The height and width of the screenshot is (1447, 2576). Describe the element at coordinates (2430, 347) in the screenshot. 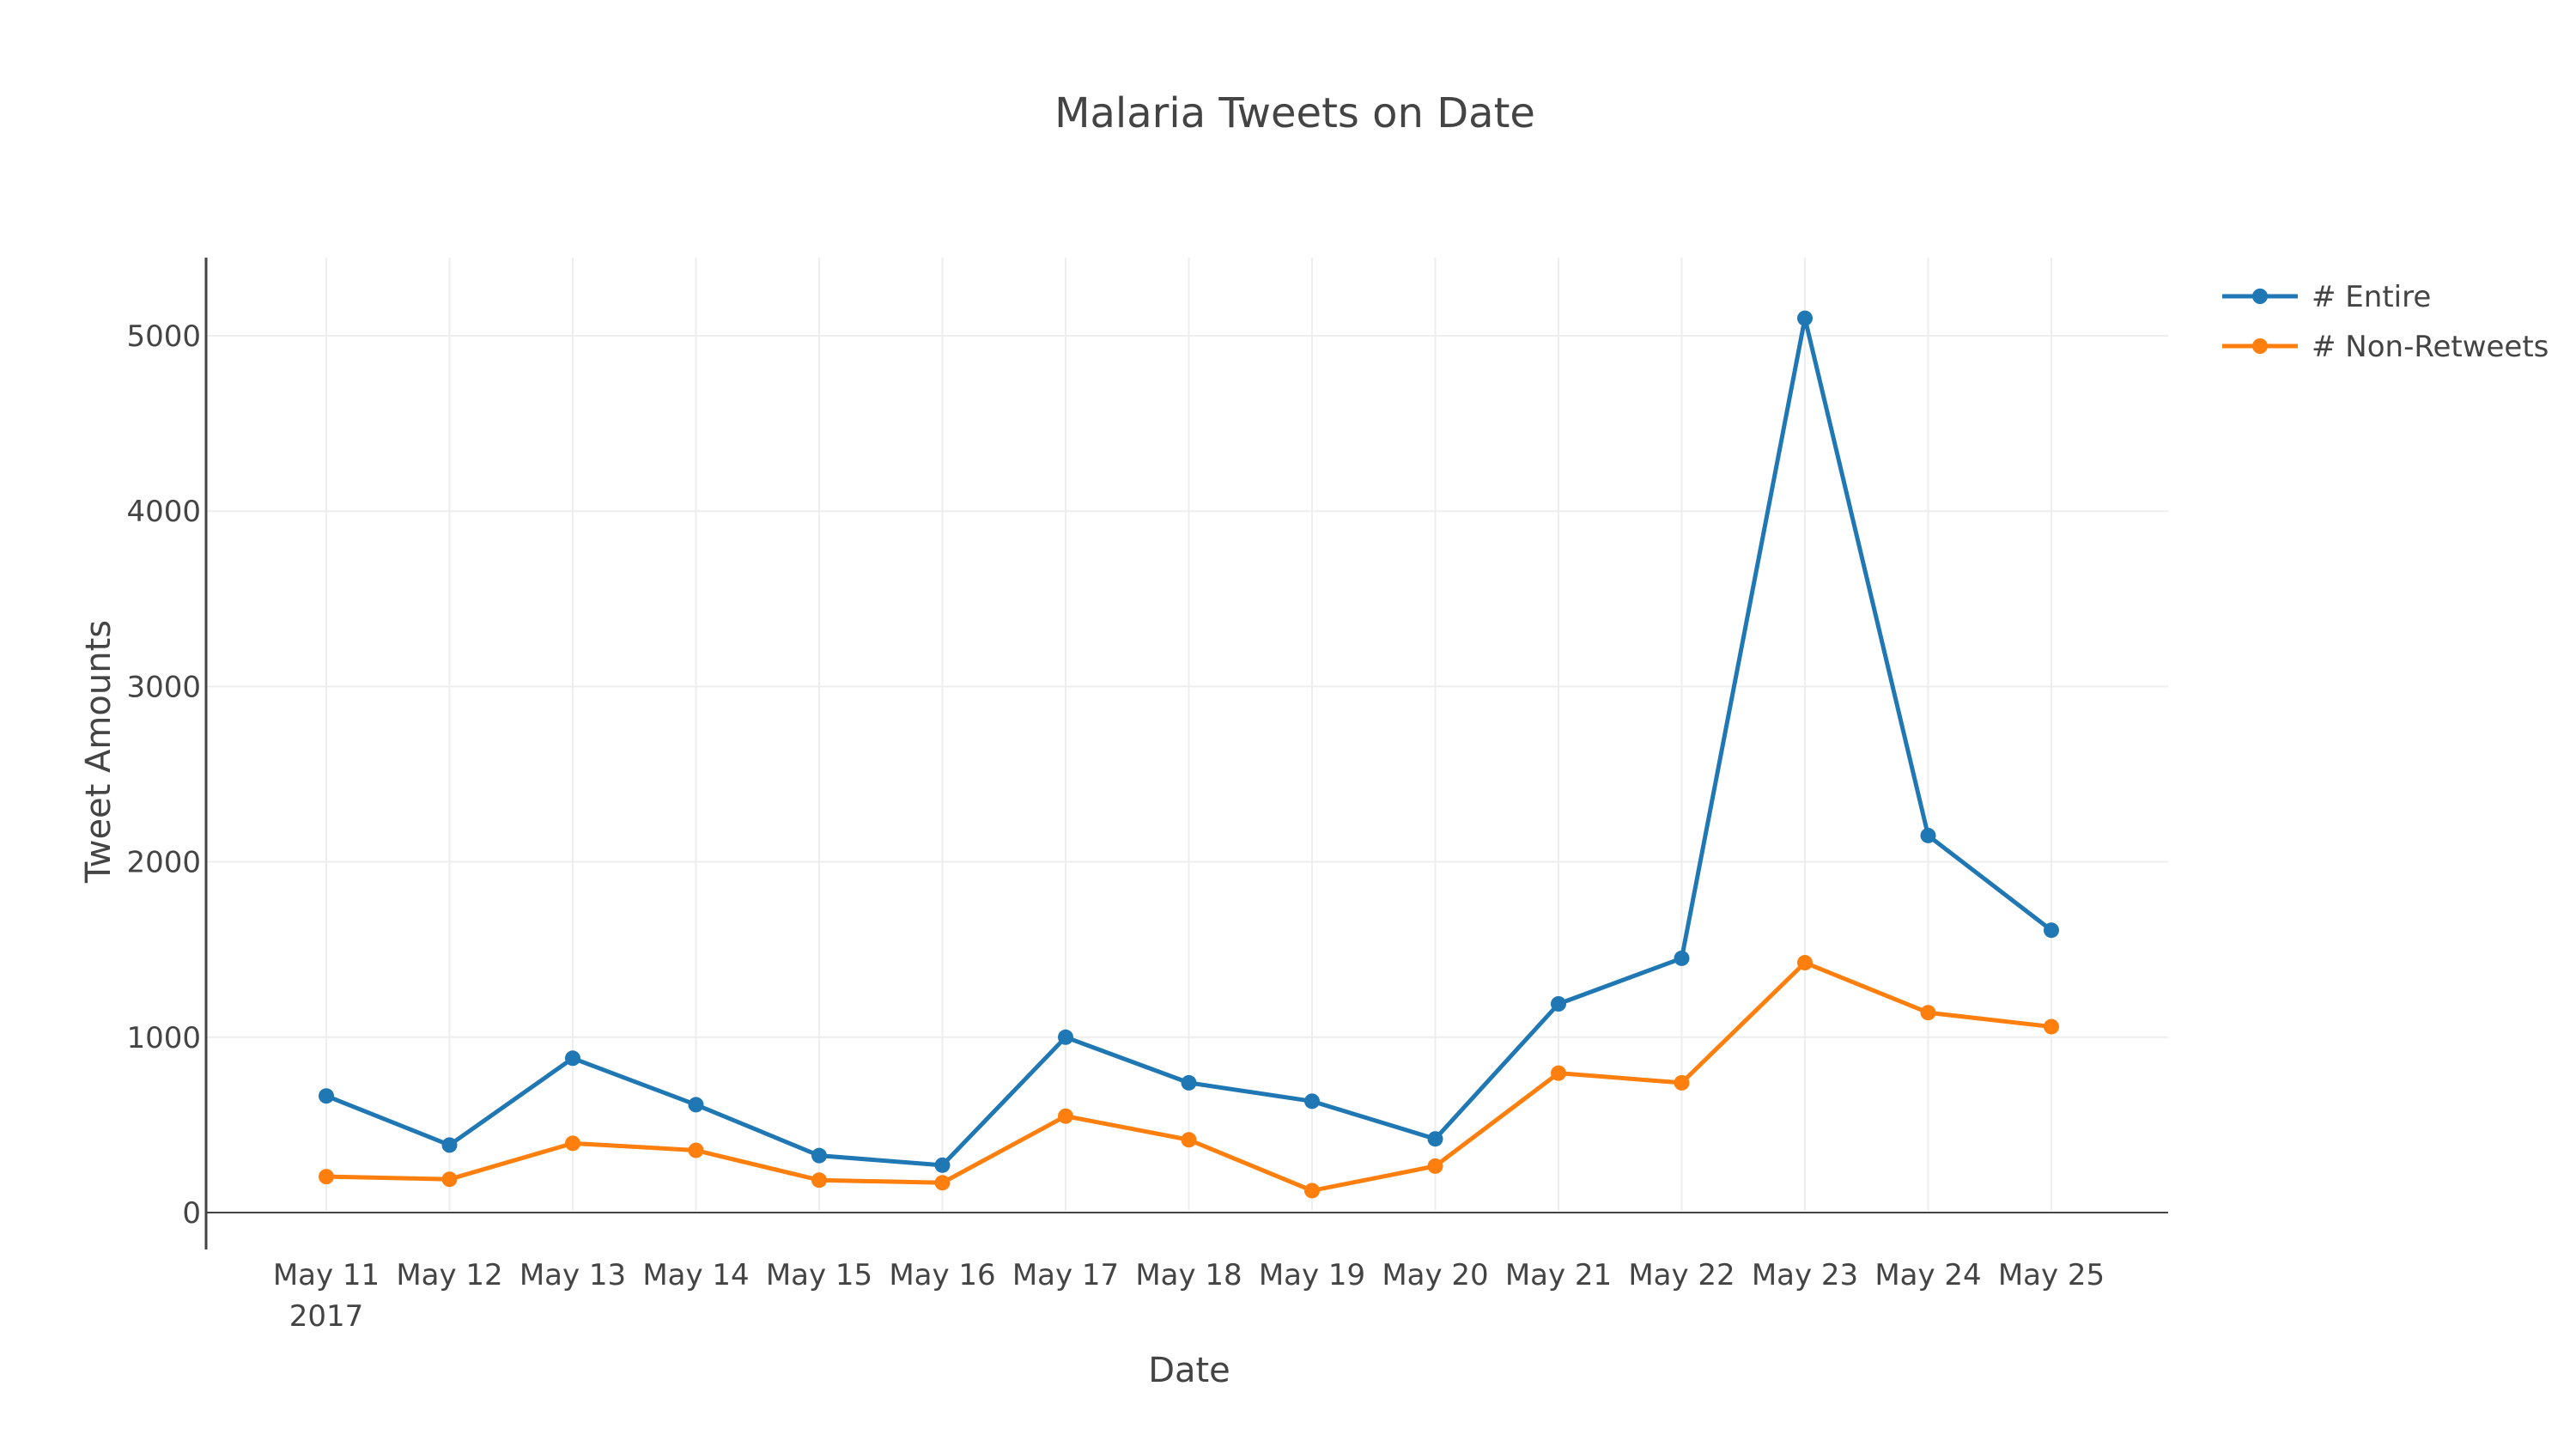

I see `legend-label: # Non-Retweets` at that location.